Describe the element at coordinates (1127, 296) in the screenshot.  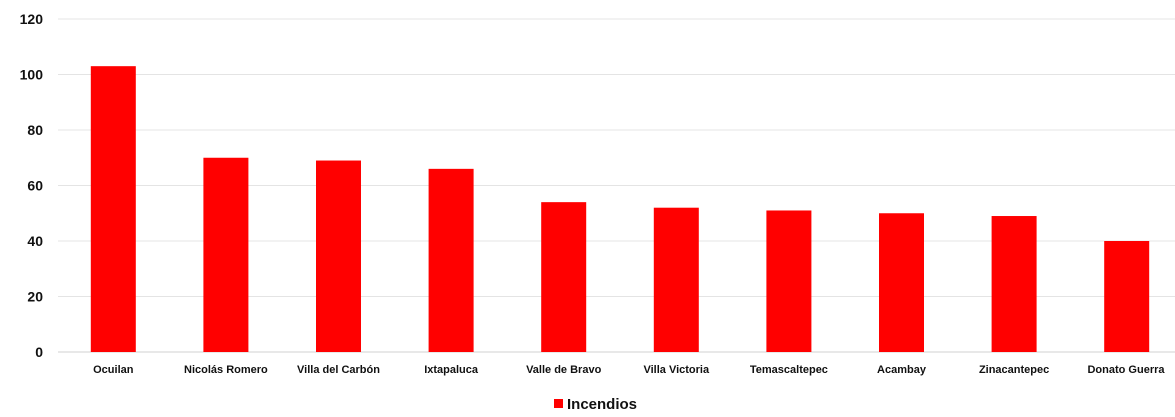
I see `bar-donato-guerra` at that location.